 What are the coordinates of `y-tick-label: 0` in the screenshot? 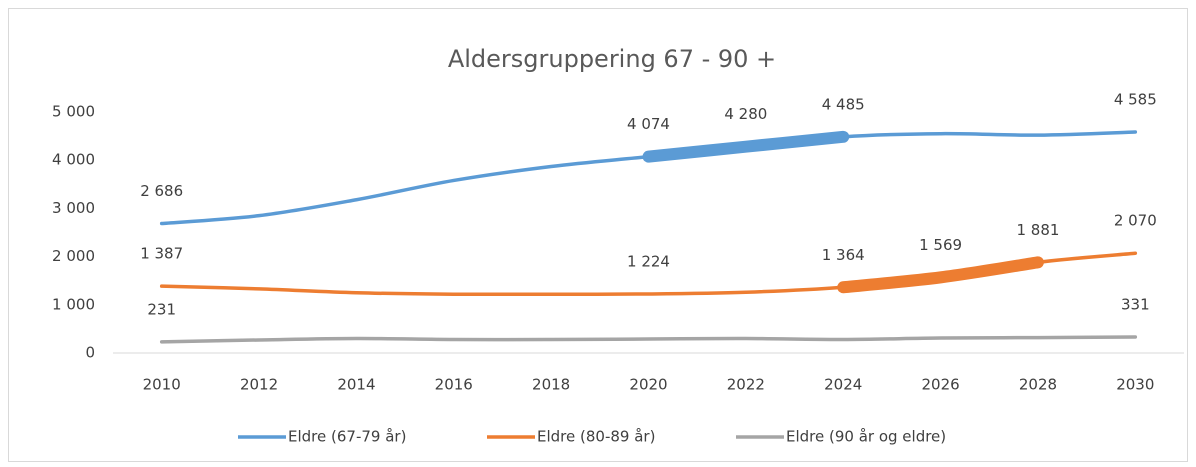 It's located at (90, 353).